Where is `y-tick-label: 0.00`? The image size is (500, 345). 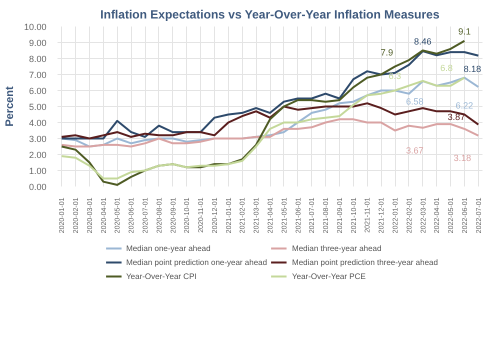 y-tick-label: 0.00 is located at coordinates (37, 187).